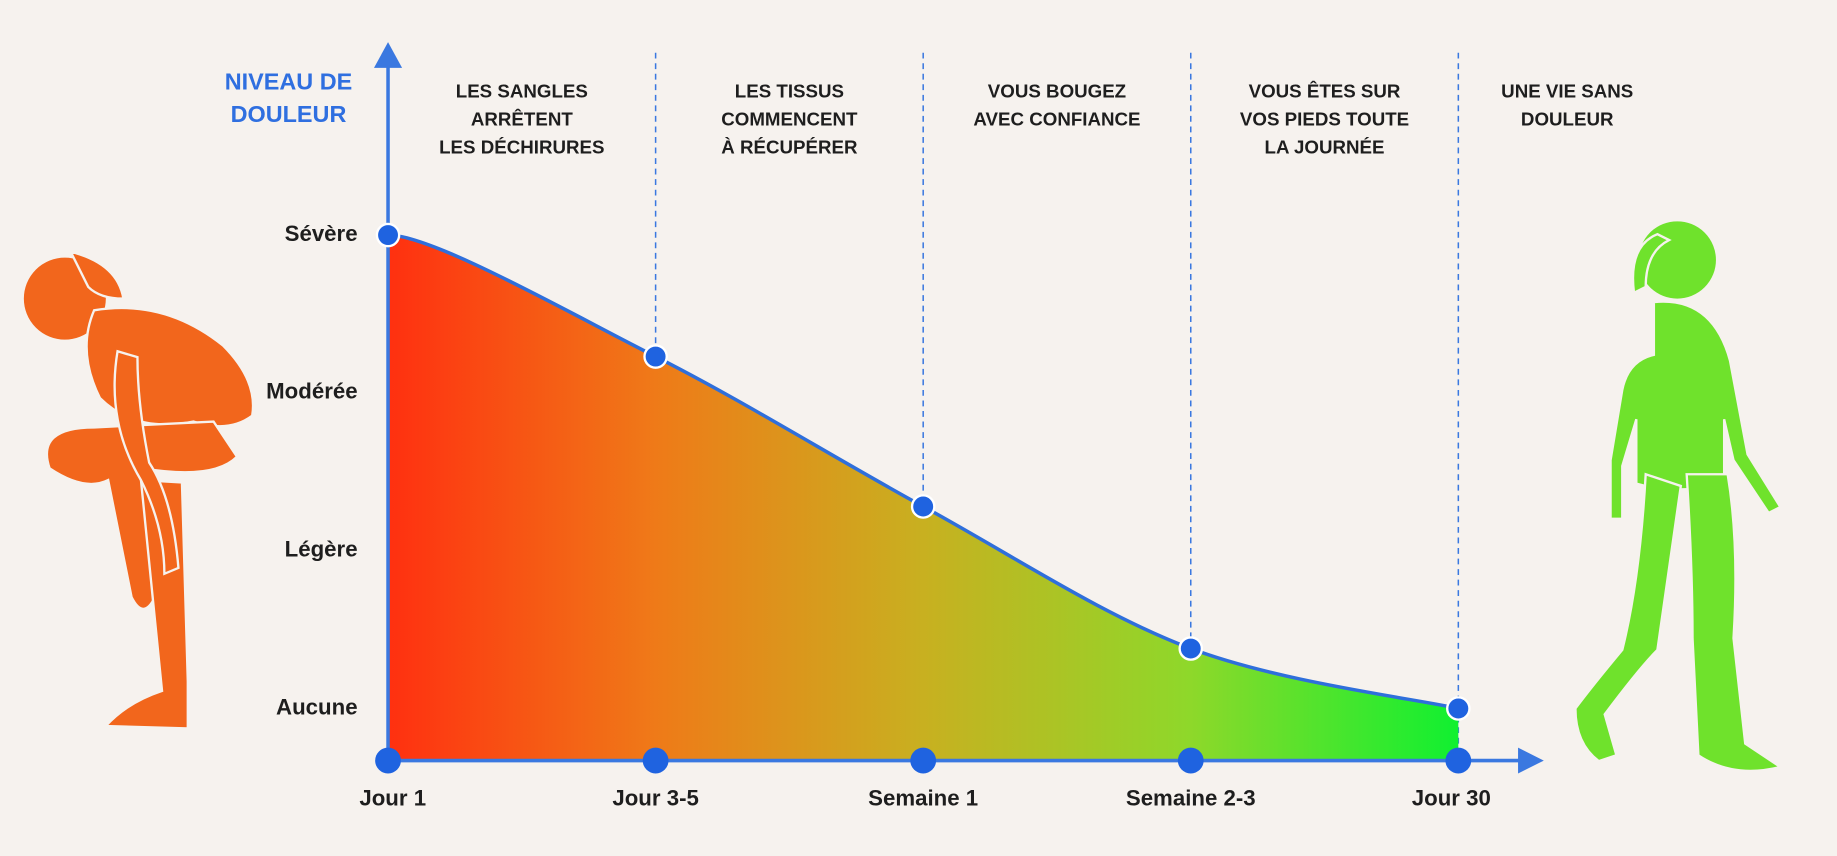  Describe the element at coordinates (288, 81) in the screenshot. I see `y-axis-title: NIVEAU DE` at that location.